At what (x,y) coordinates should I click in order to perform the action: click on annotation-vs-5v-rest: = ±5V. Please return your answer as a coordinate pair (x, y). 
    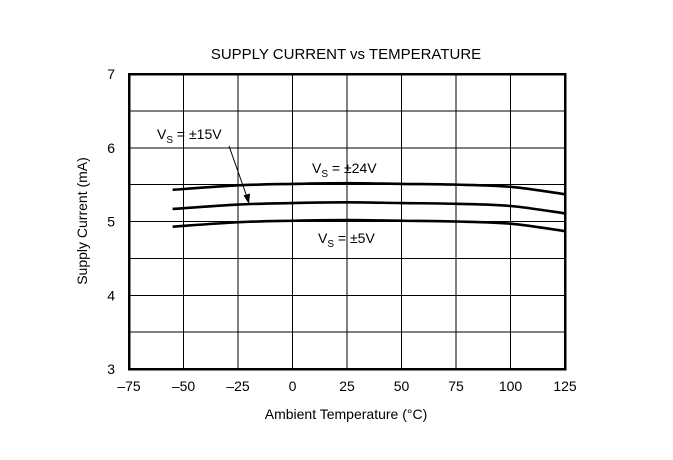
    Looking at the image, I should click on (354, 238).